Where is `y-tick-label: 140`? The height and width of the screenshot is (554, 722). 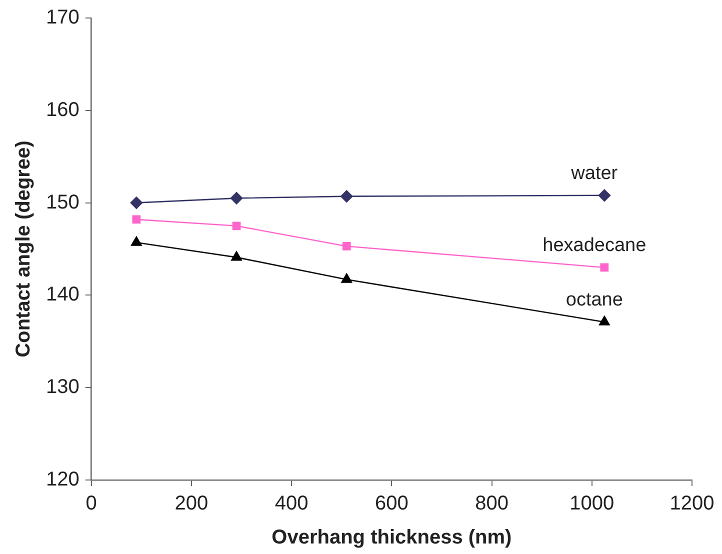 y-tick-label: 140 is located at coordinates (63, 295).